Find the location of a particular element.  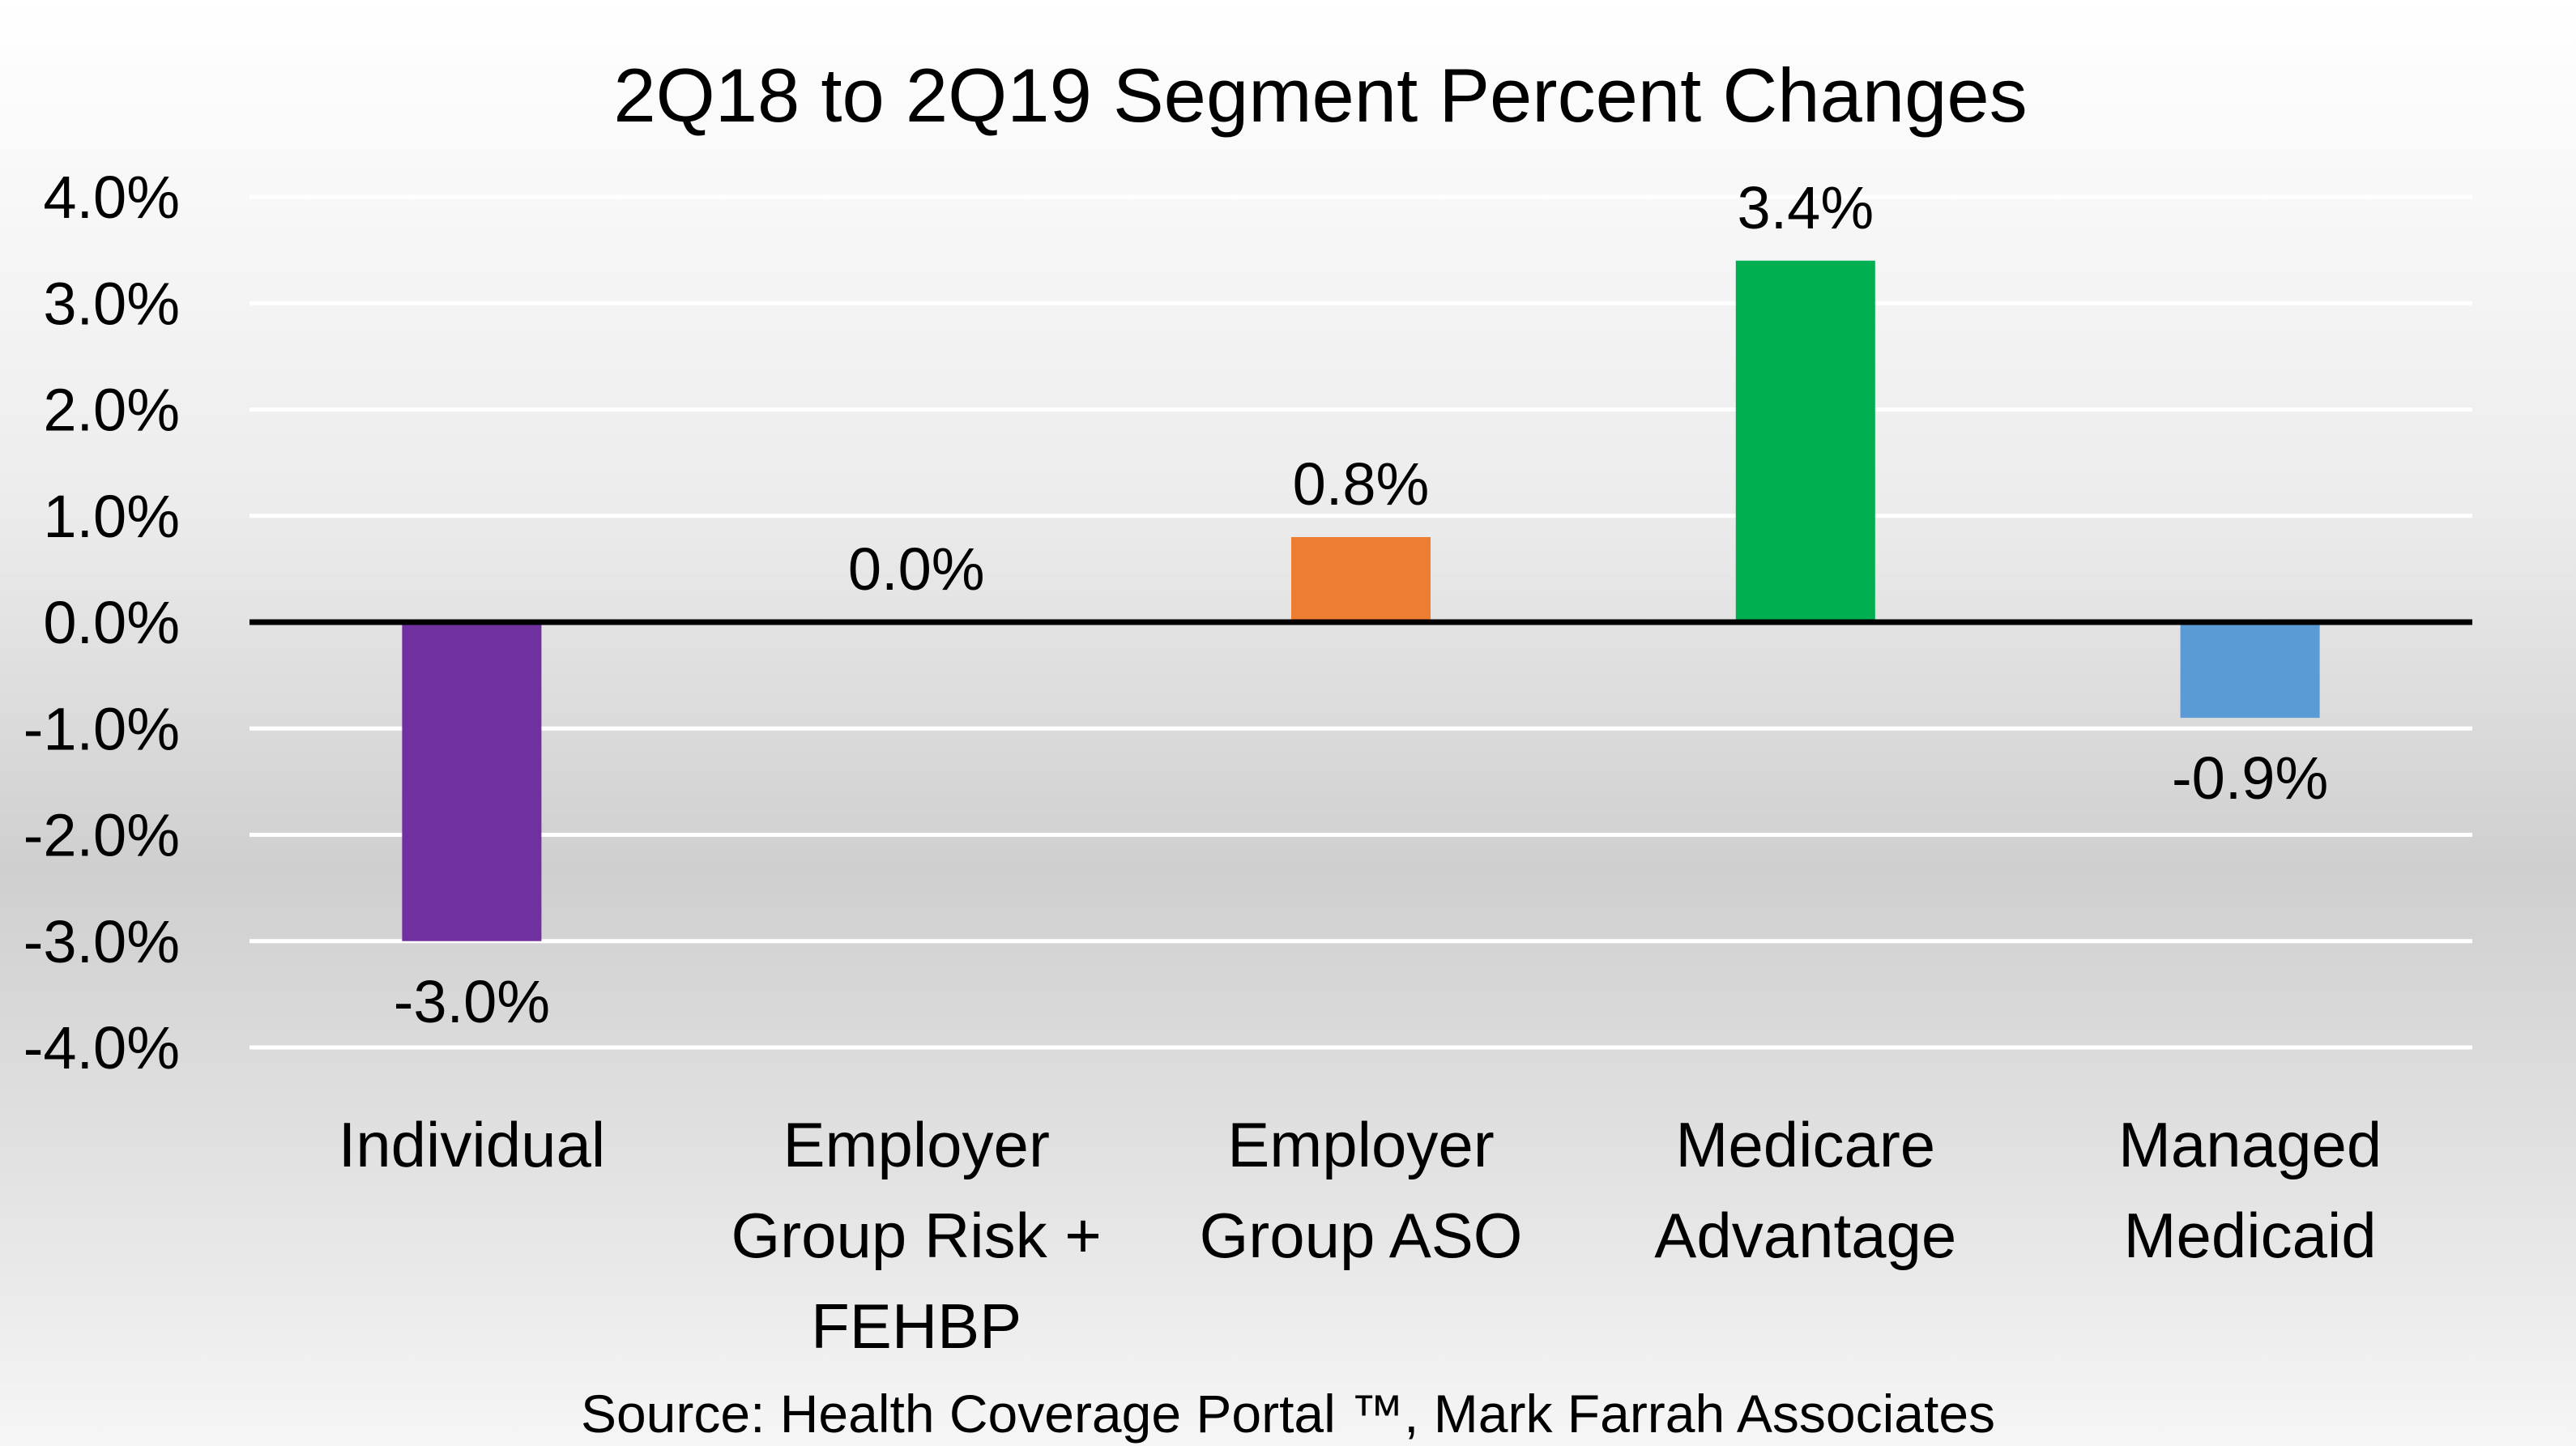

category-label: Individual is located at coordinates (473, 1144).